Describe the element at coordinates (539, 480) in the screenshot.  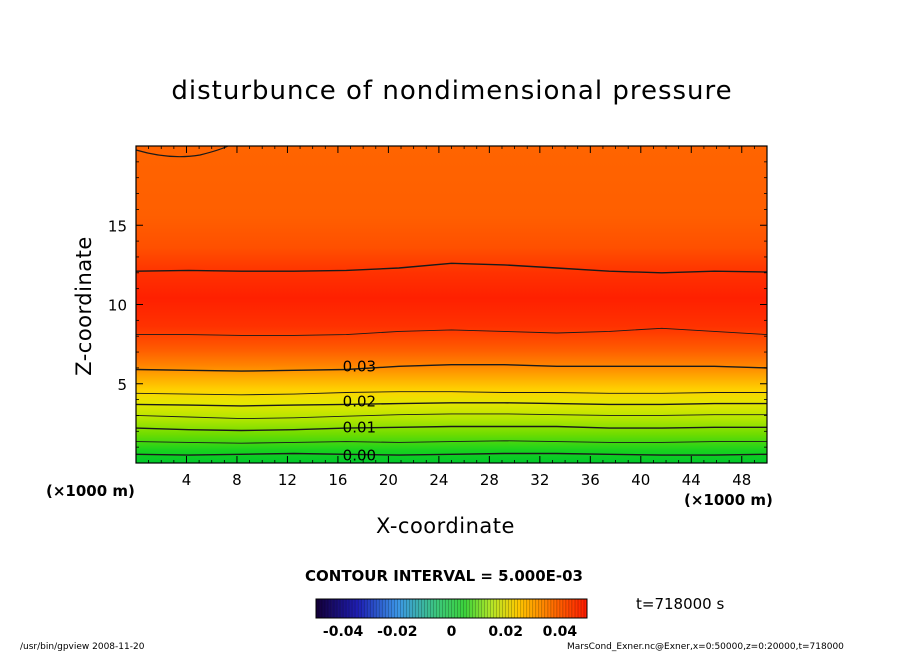
I see `x-tick-label: 32` at that location.